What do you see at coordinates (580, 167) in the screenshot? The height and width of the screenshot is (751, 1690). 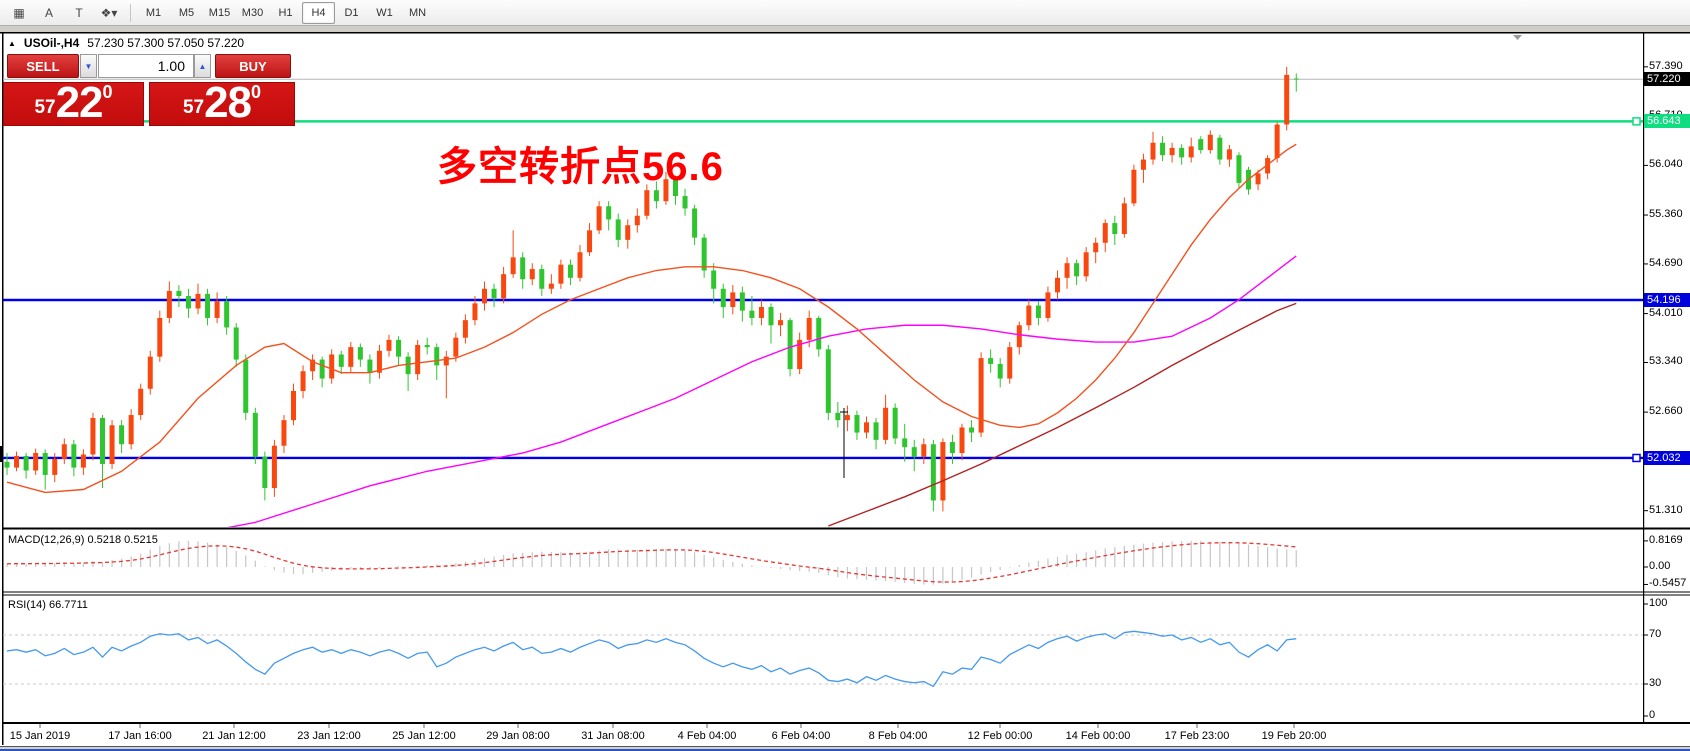 I see `annotation-text: 多空转折点56.6` at bounding box center [580, 167].